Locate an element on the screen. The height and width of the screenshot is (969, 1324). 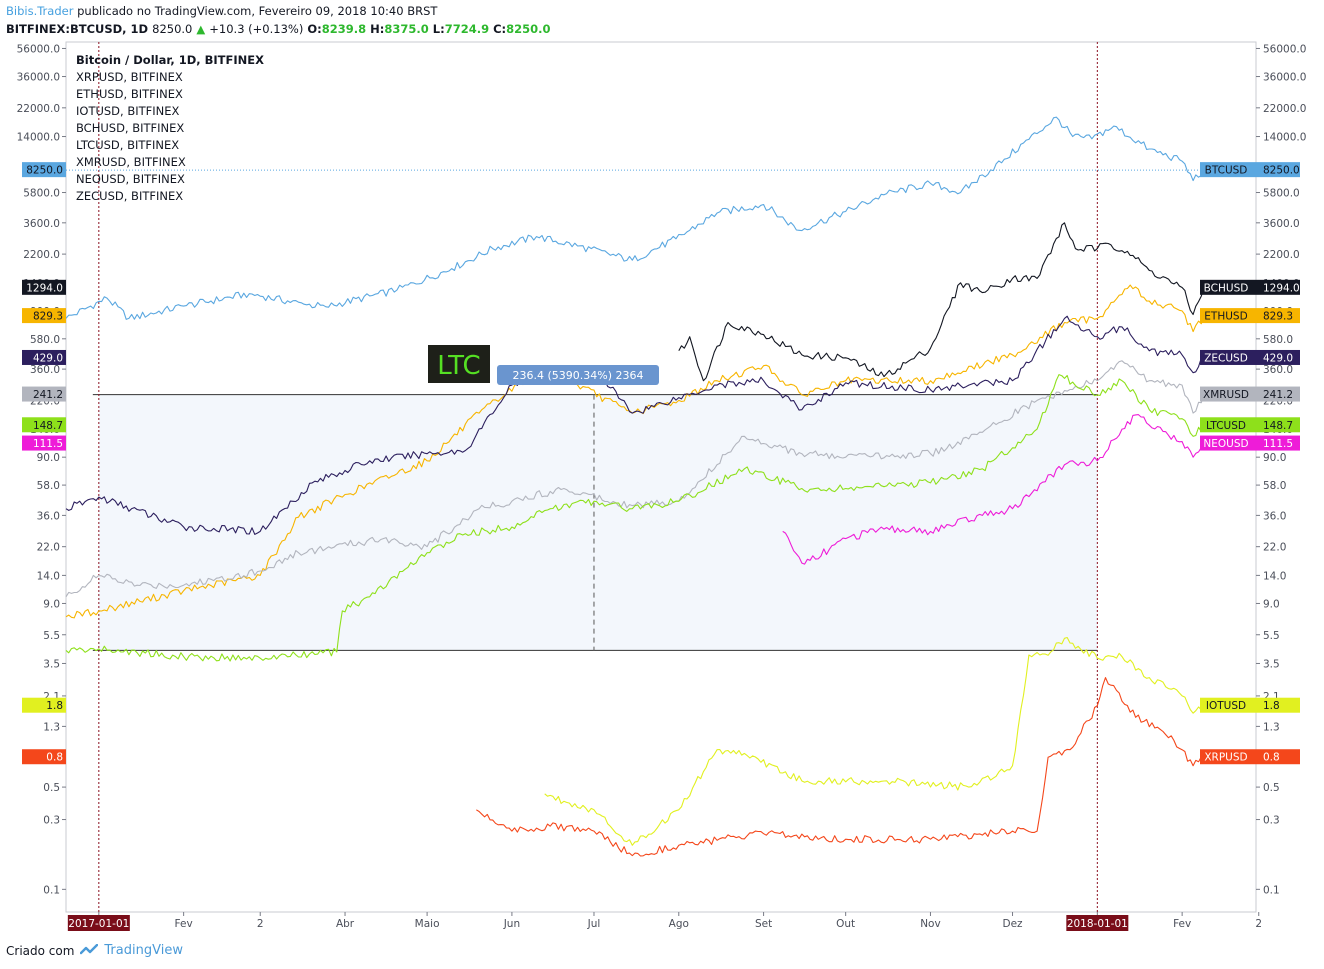
legend-item: XMRUSD, BITFINEX is located at coordinates (131, 162).